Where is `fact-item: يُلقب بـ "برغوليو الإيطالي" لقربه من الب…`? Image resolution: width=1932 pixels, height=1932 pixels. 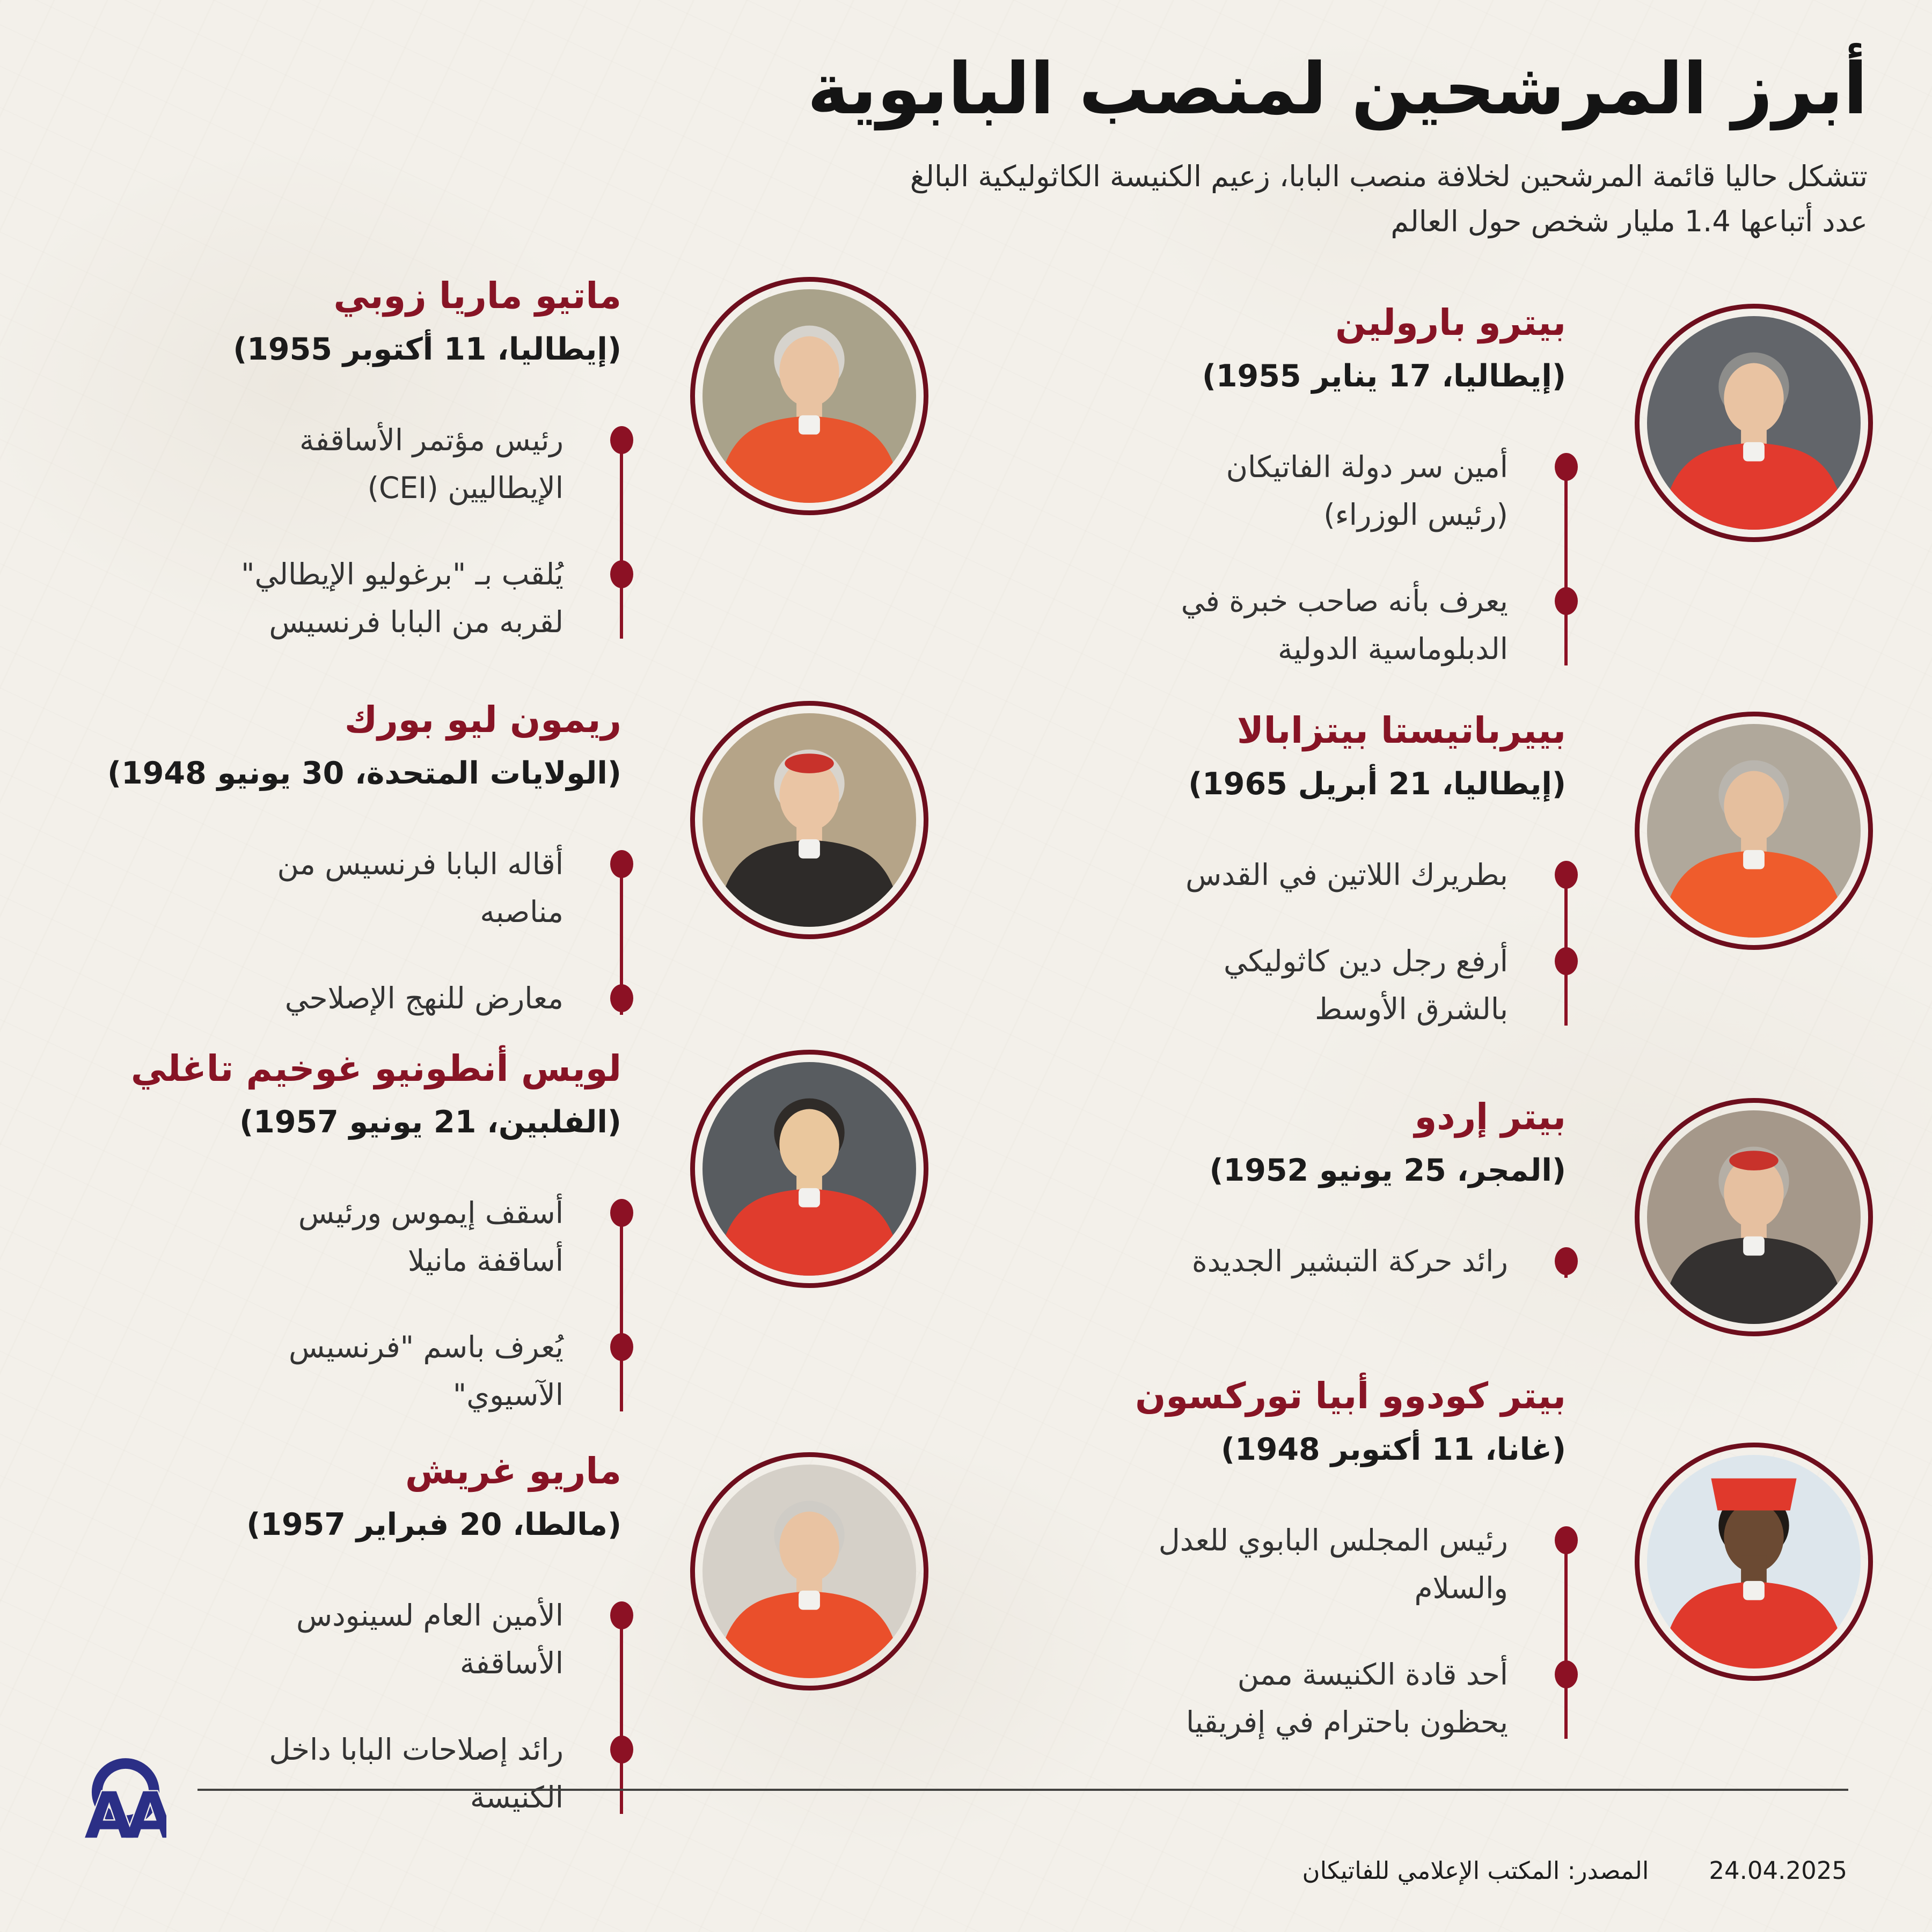
fact-item: يُلقب بـ "برغوليو الإيطالي" لقربه من الب… is located at coordinates (418, 598).